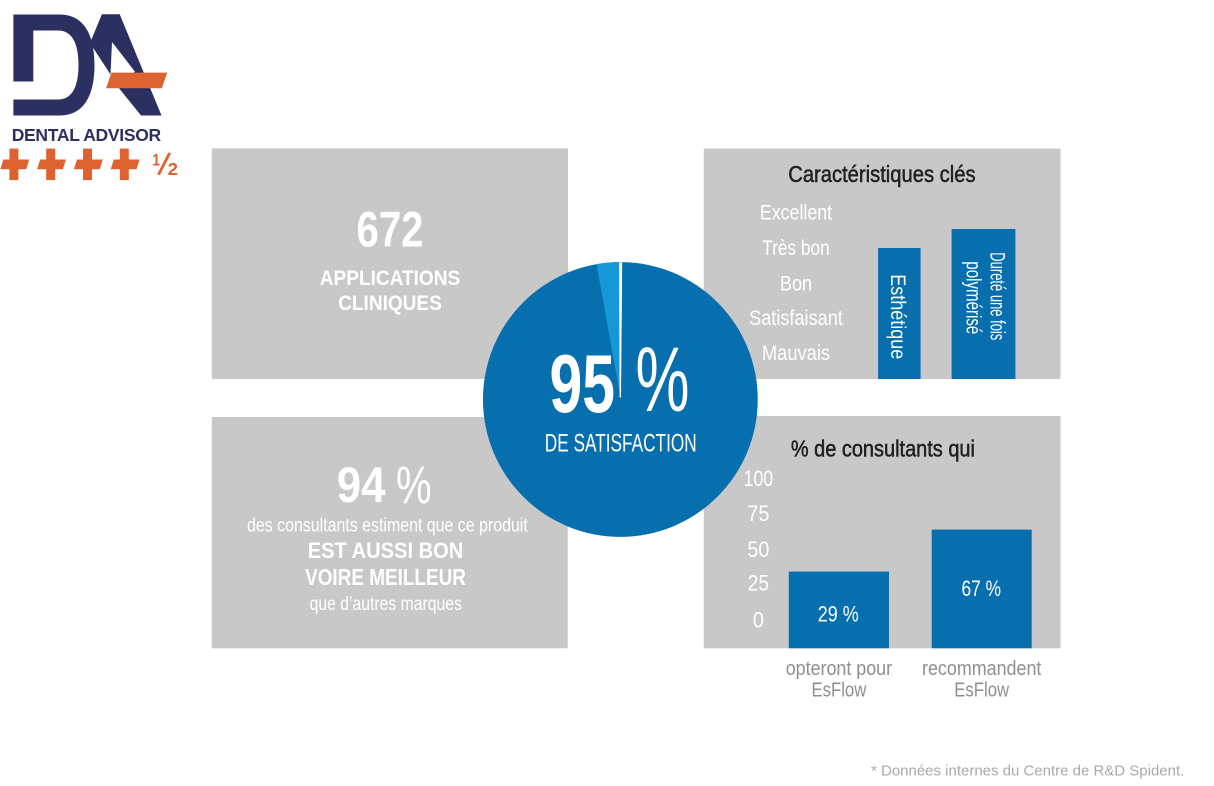 This screenshot has height=786, width=1214. I want to click on svg-text: que d’autres marques, so click(386, 604).